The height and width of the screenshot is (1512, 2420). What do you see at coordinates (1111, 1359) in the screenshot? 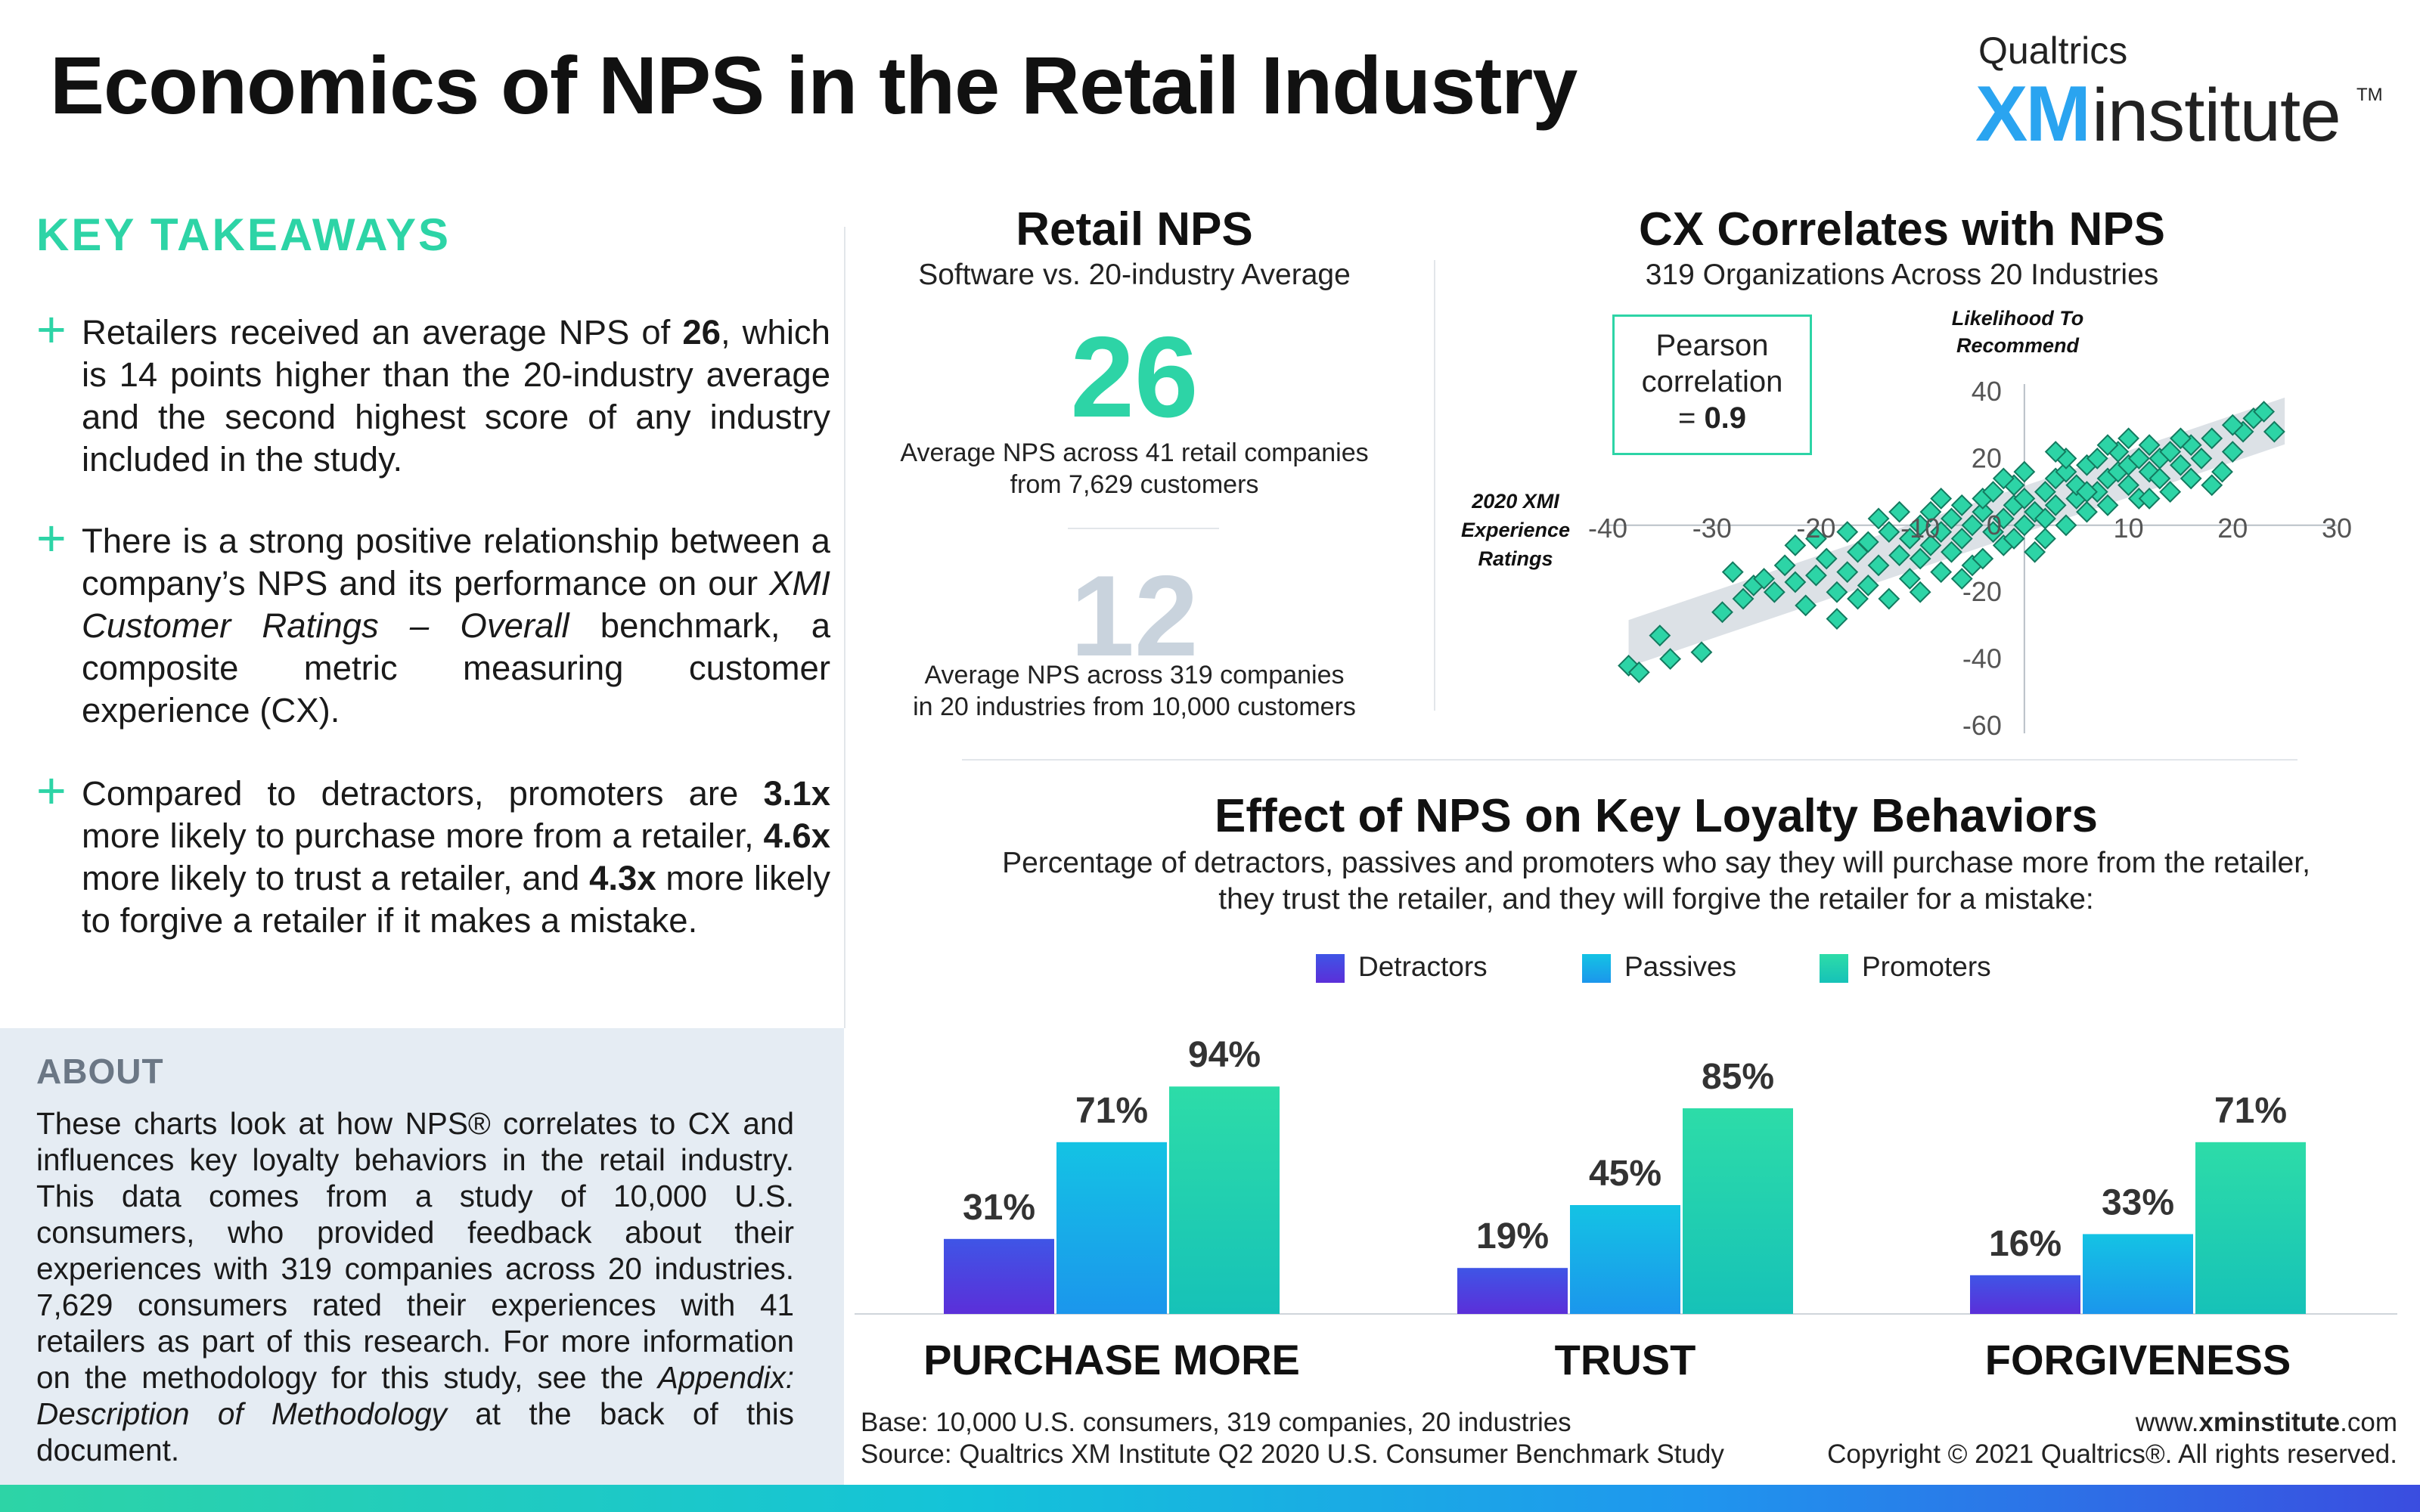
I see `category-label: PURCHASE MORE` at bounding box center [1111, 1359].